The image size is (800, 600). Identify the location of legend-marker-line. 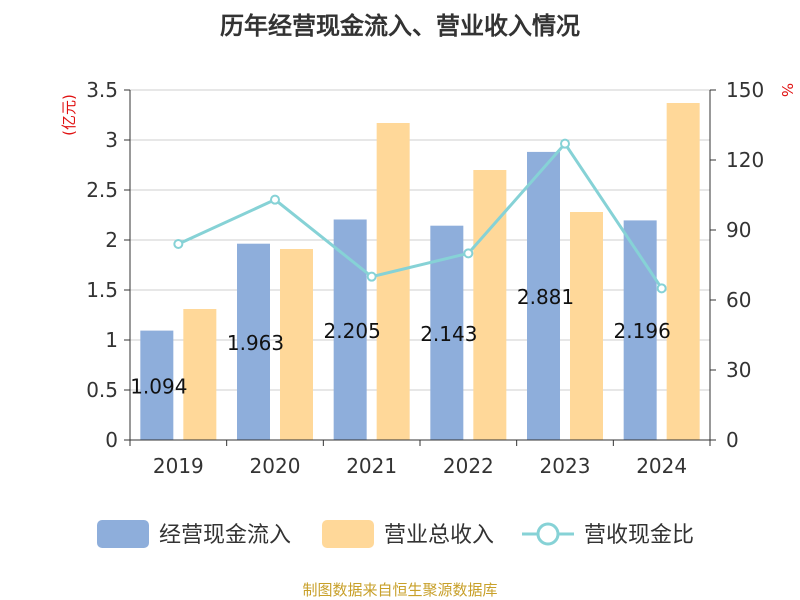
(548, 534).